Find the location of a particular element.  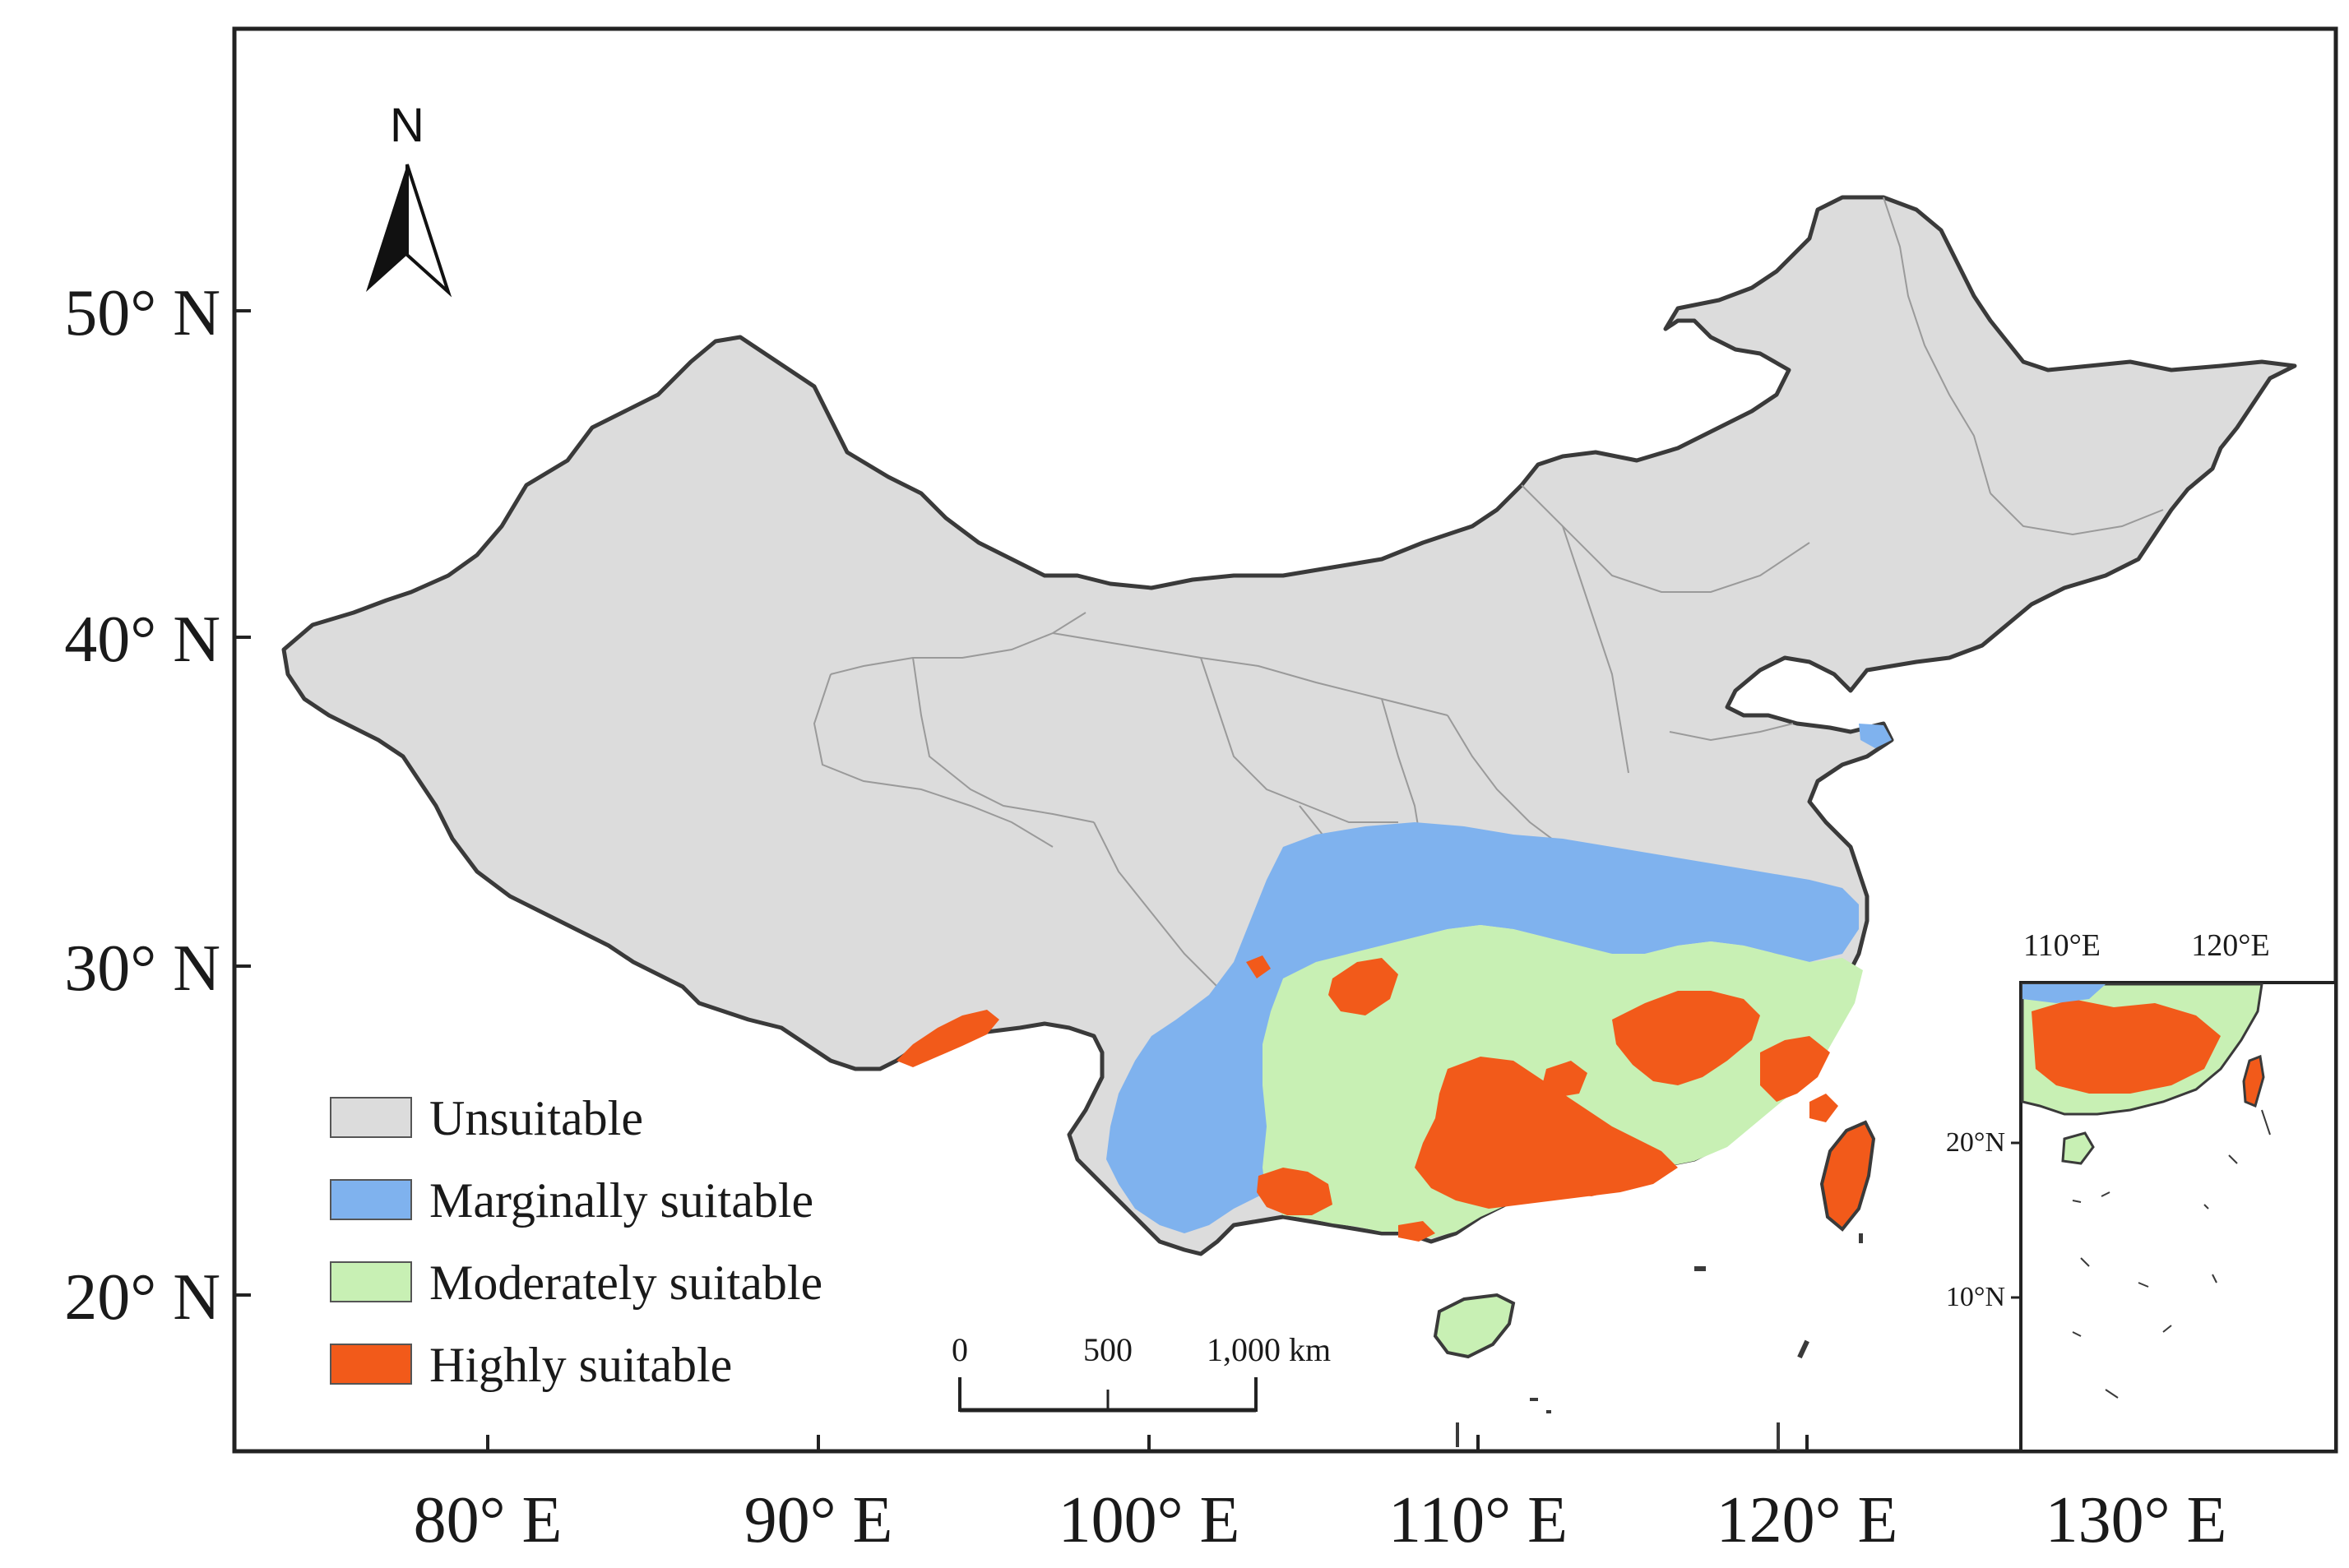

scale-label-1000: 1,000 km is located at coordinates (1269, 1349).